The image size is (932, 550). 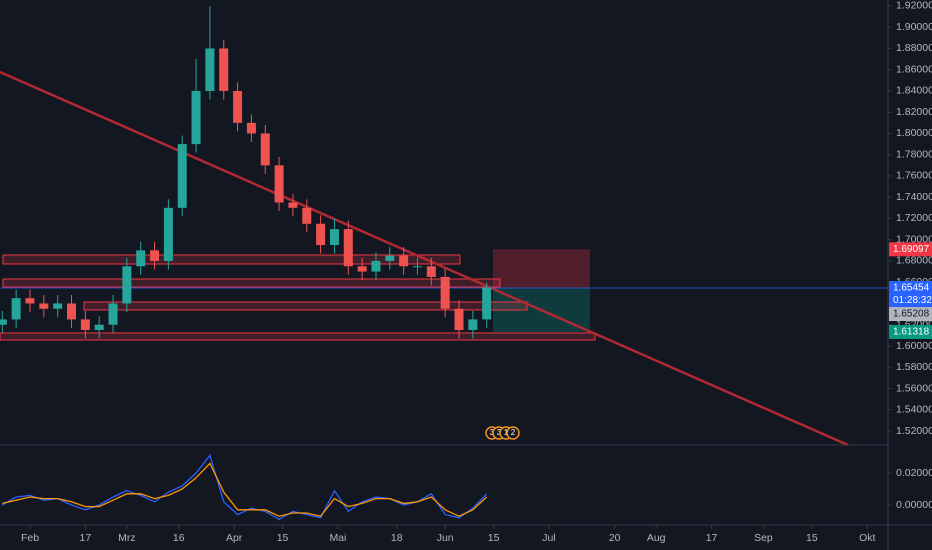 I want to click on price-tag: 1.65208, so click(x=910, y=314).